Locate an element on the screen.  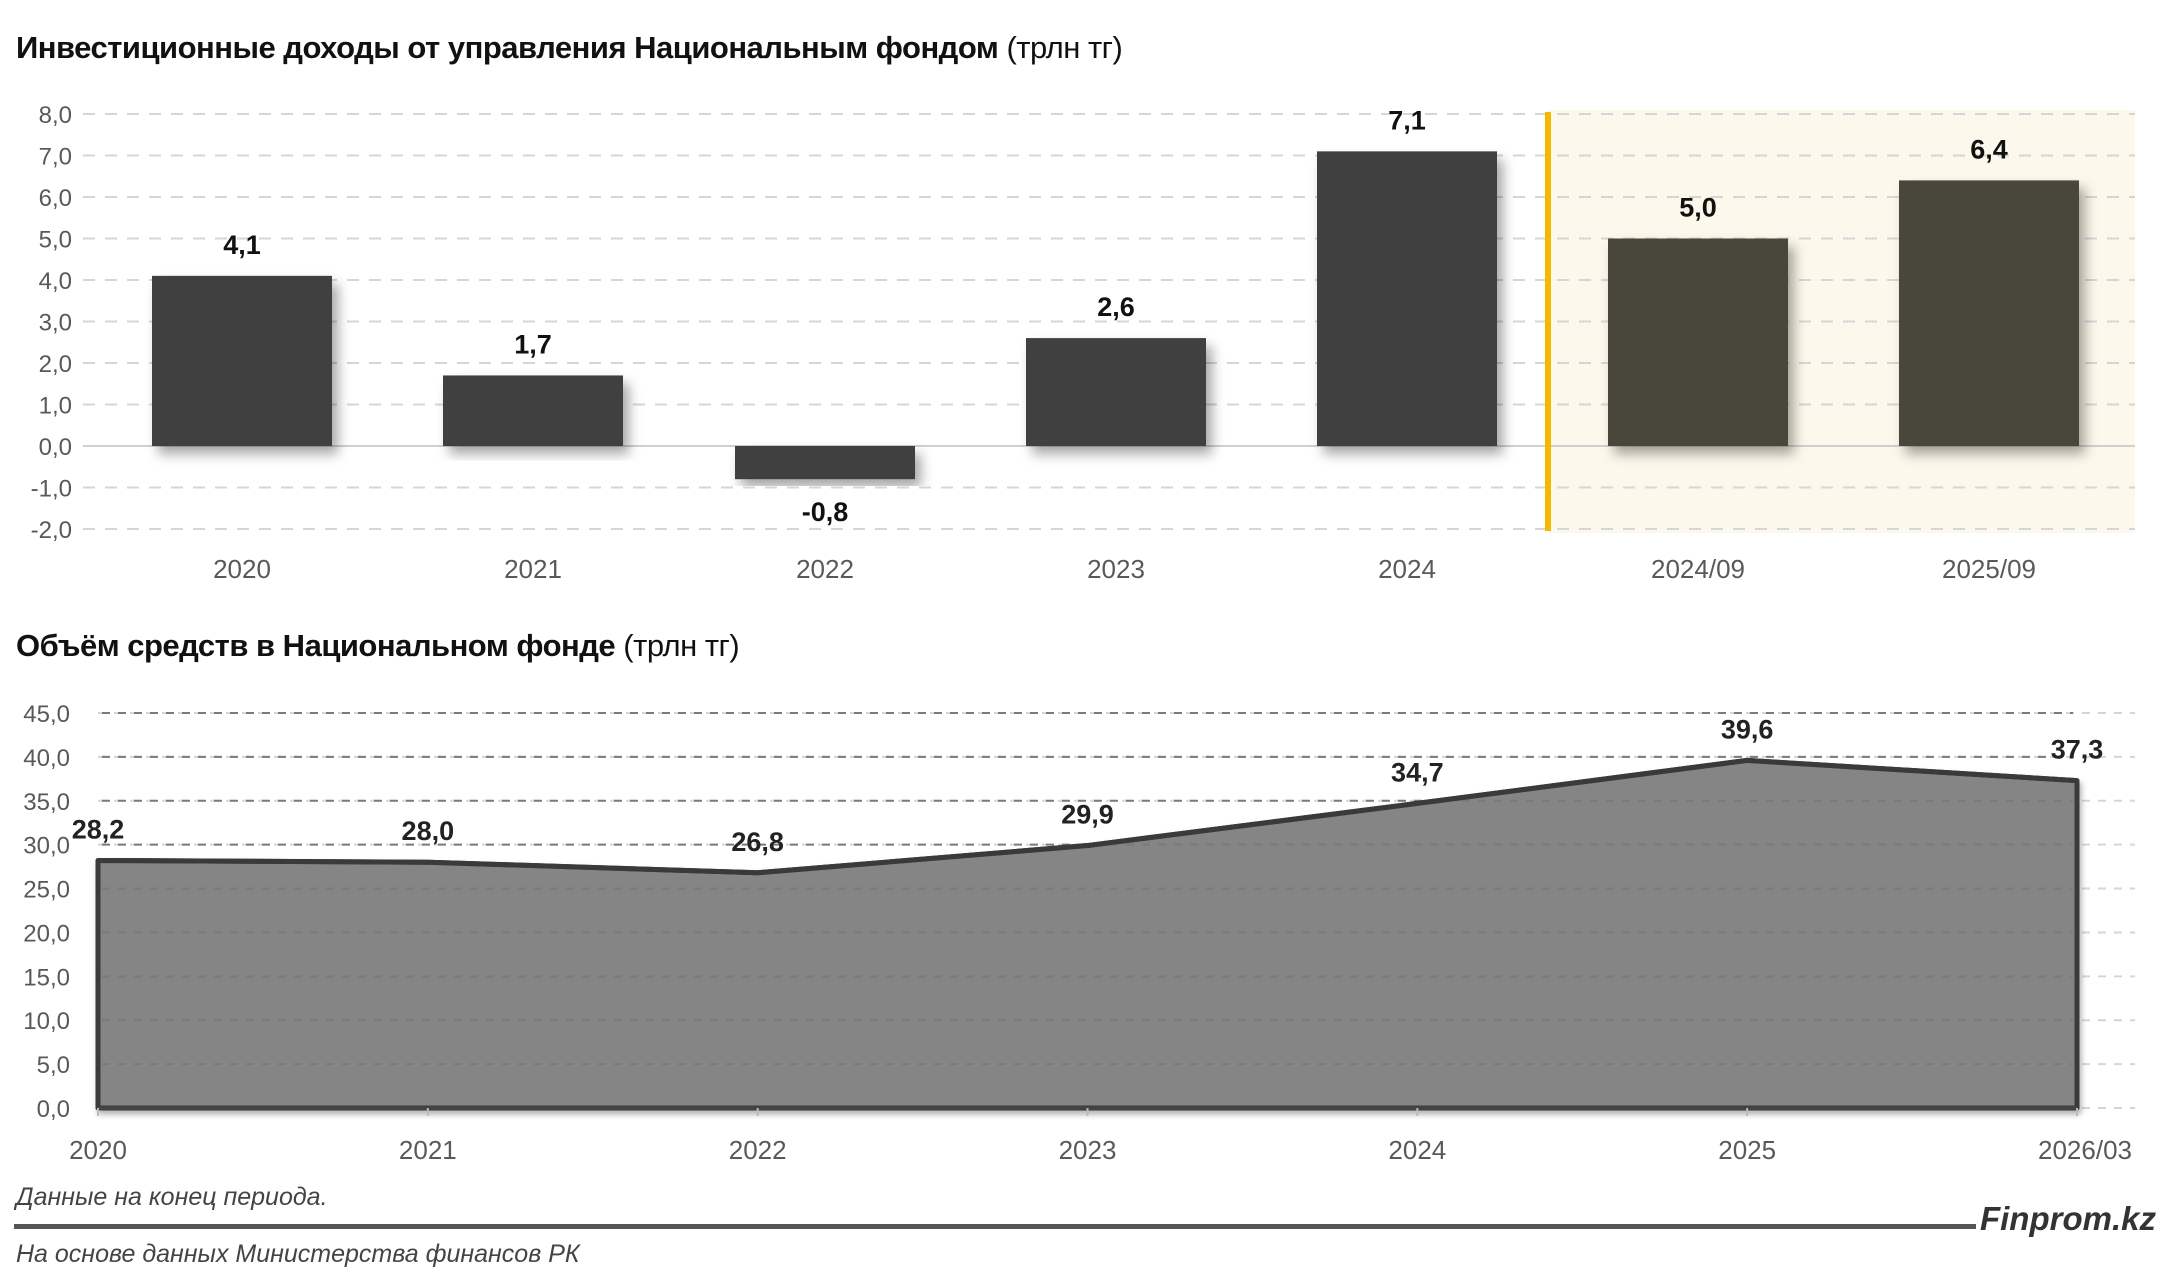
area-chart-unit: (трлн тг) is located at coordinates (681, 645).